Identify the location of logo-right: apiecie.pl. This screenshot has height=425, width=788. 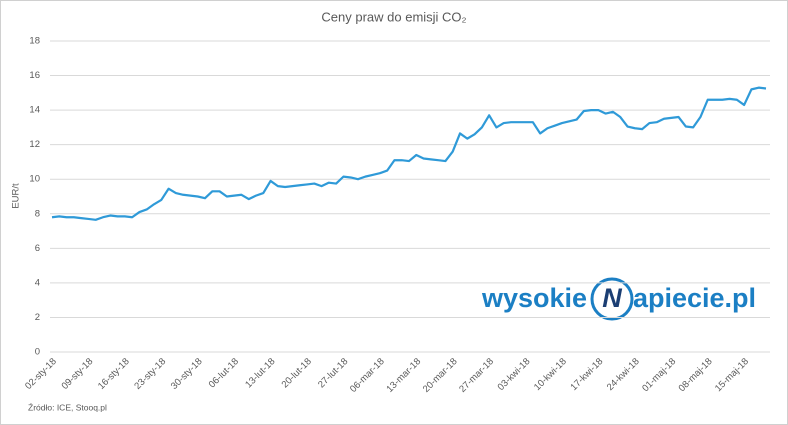
(694, 298).